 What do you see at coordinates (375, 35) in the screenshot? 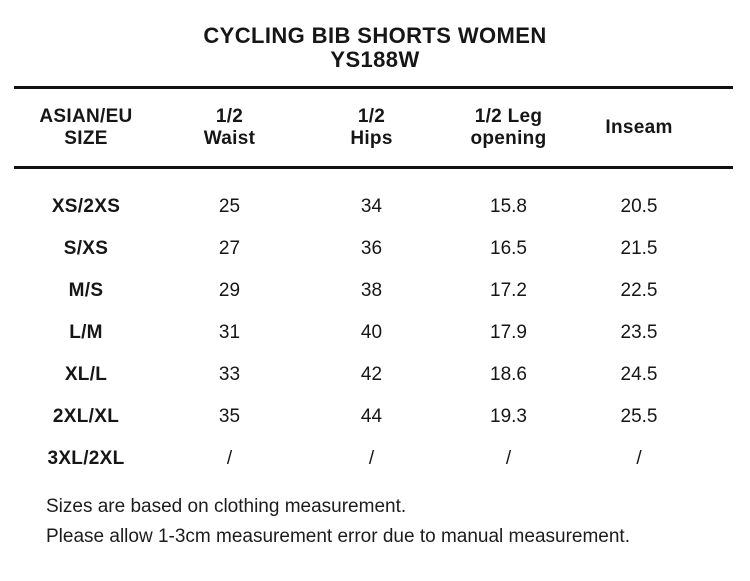
I see `page-title: CYCLING BIB SHORTS WOMEN` at bounding box center [375, 35].